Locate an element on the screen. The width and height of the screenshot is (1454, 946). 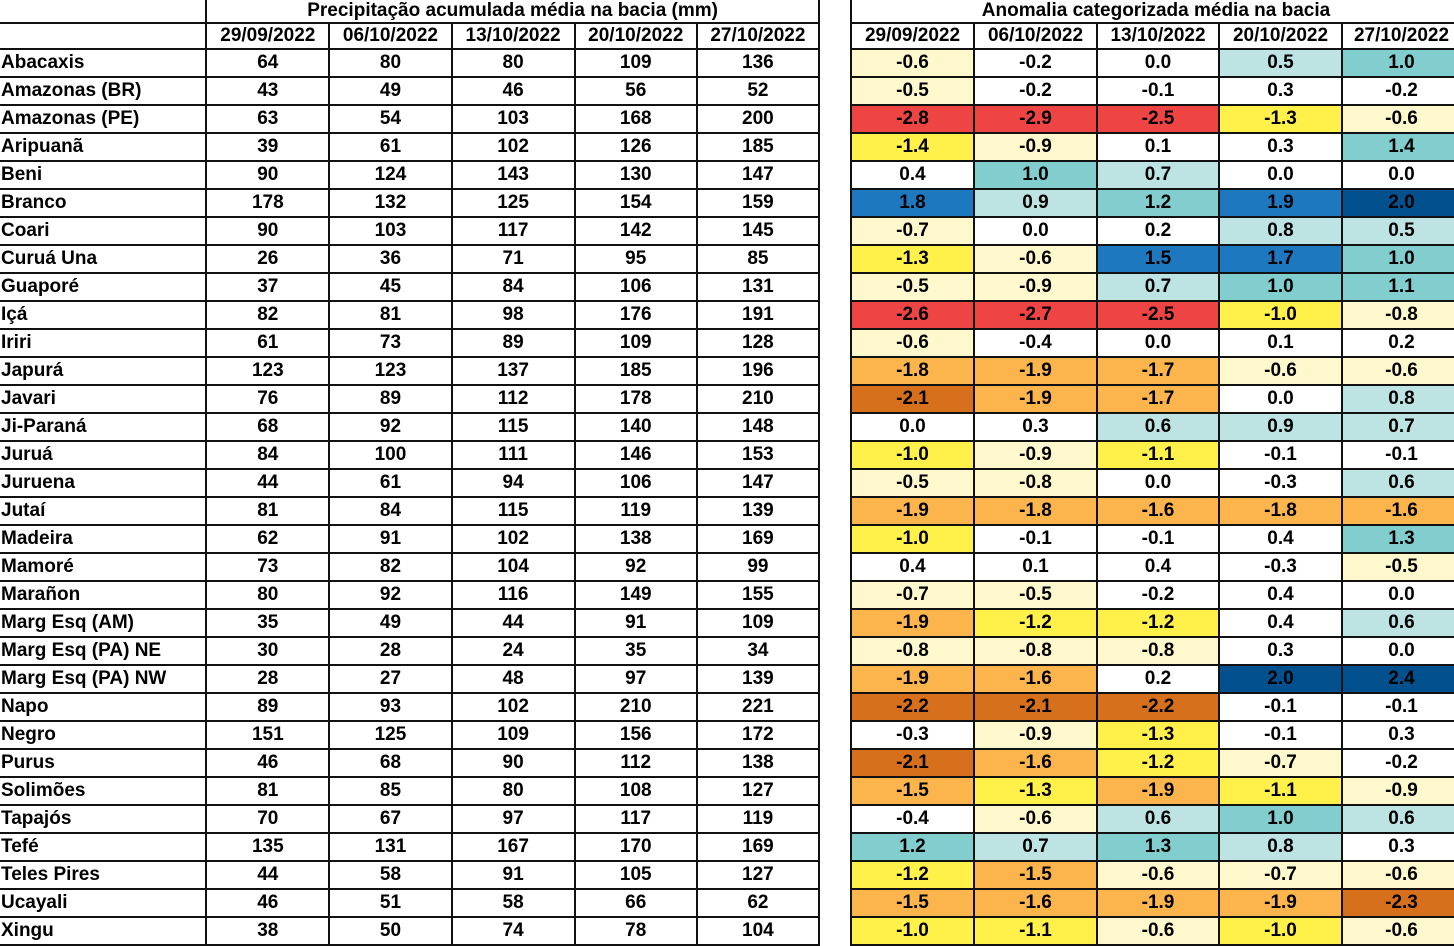
date-header: 06/10/2022 is located at coordinates (390, 36).